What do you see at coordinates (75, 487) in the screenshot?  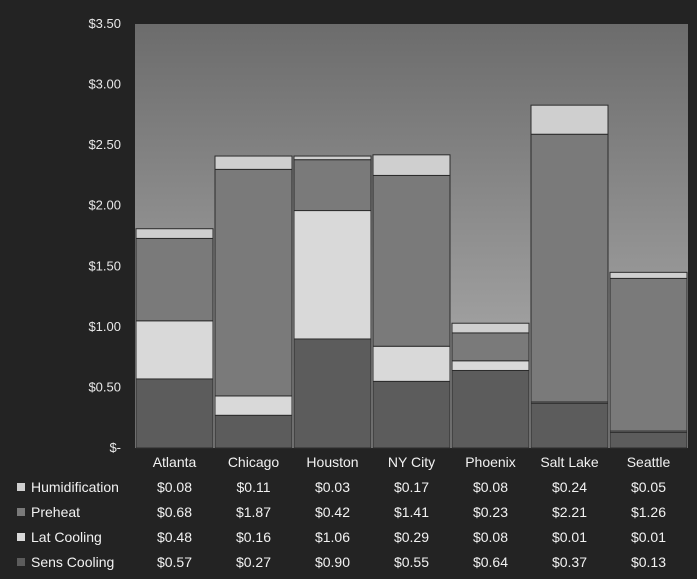 I see `legend-entry: Humidification` at bounding box center [75, 487].